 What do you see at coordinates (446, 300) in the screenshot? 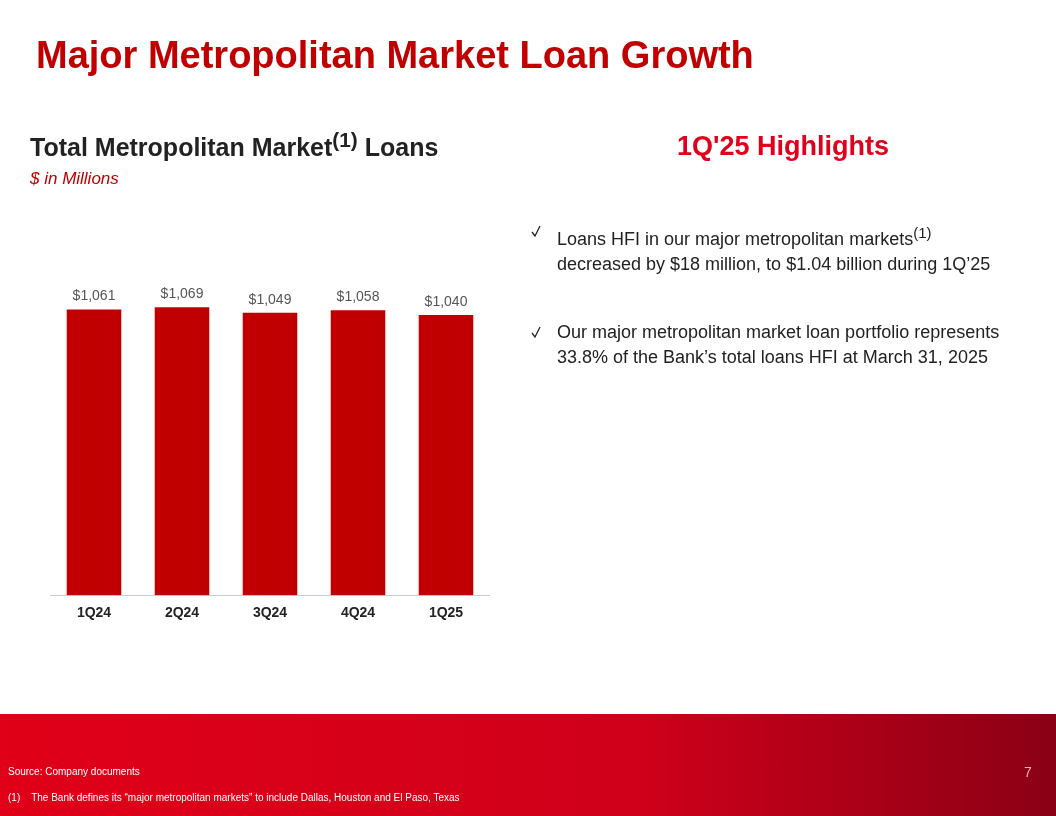
I see `data-label: $1,040` at bounding box center [446, 300].